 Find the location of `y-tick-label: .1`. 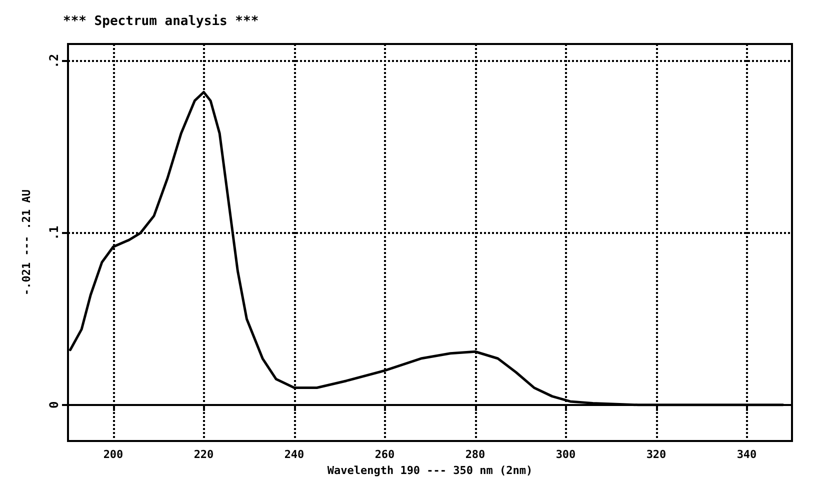

y-tick-label: .1 is located at coordinates (54, 233).